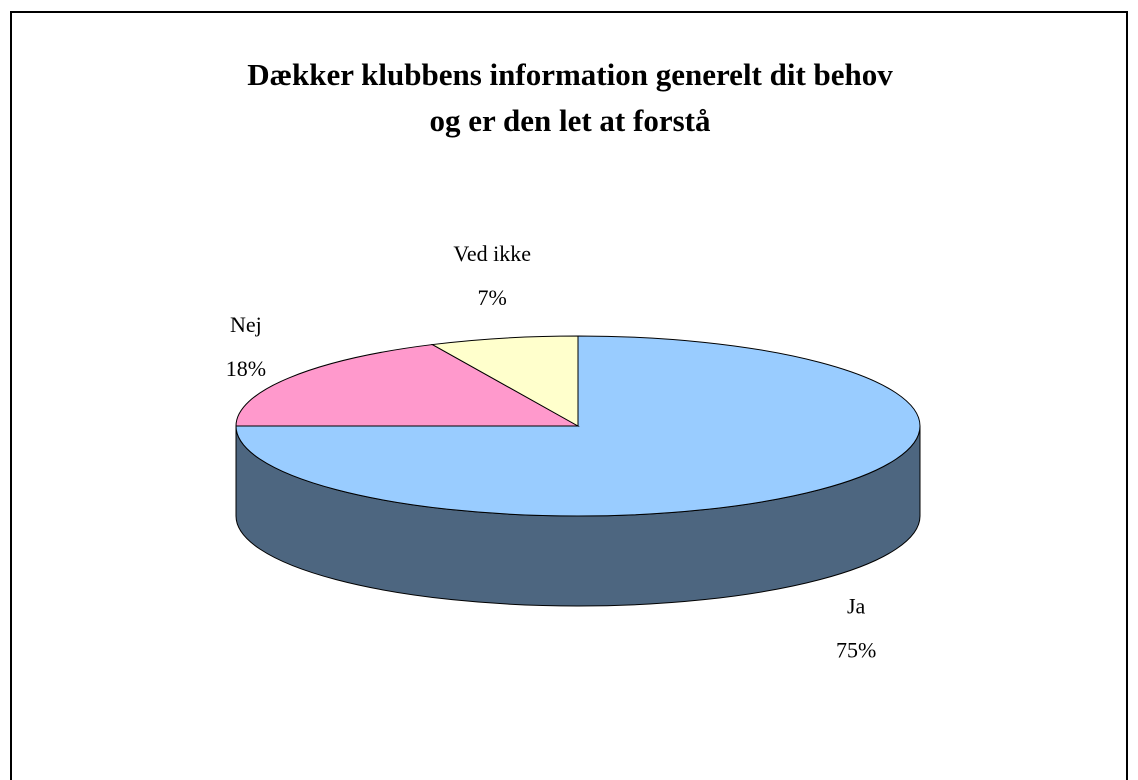 Image resolution: width=1138 pixels, height=780 pixels. What do you see at coordinates (570, 120) in the screenshot?
I see `chart-title: og er den let at forstå` at bounding box center [570, 120].